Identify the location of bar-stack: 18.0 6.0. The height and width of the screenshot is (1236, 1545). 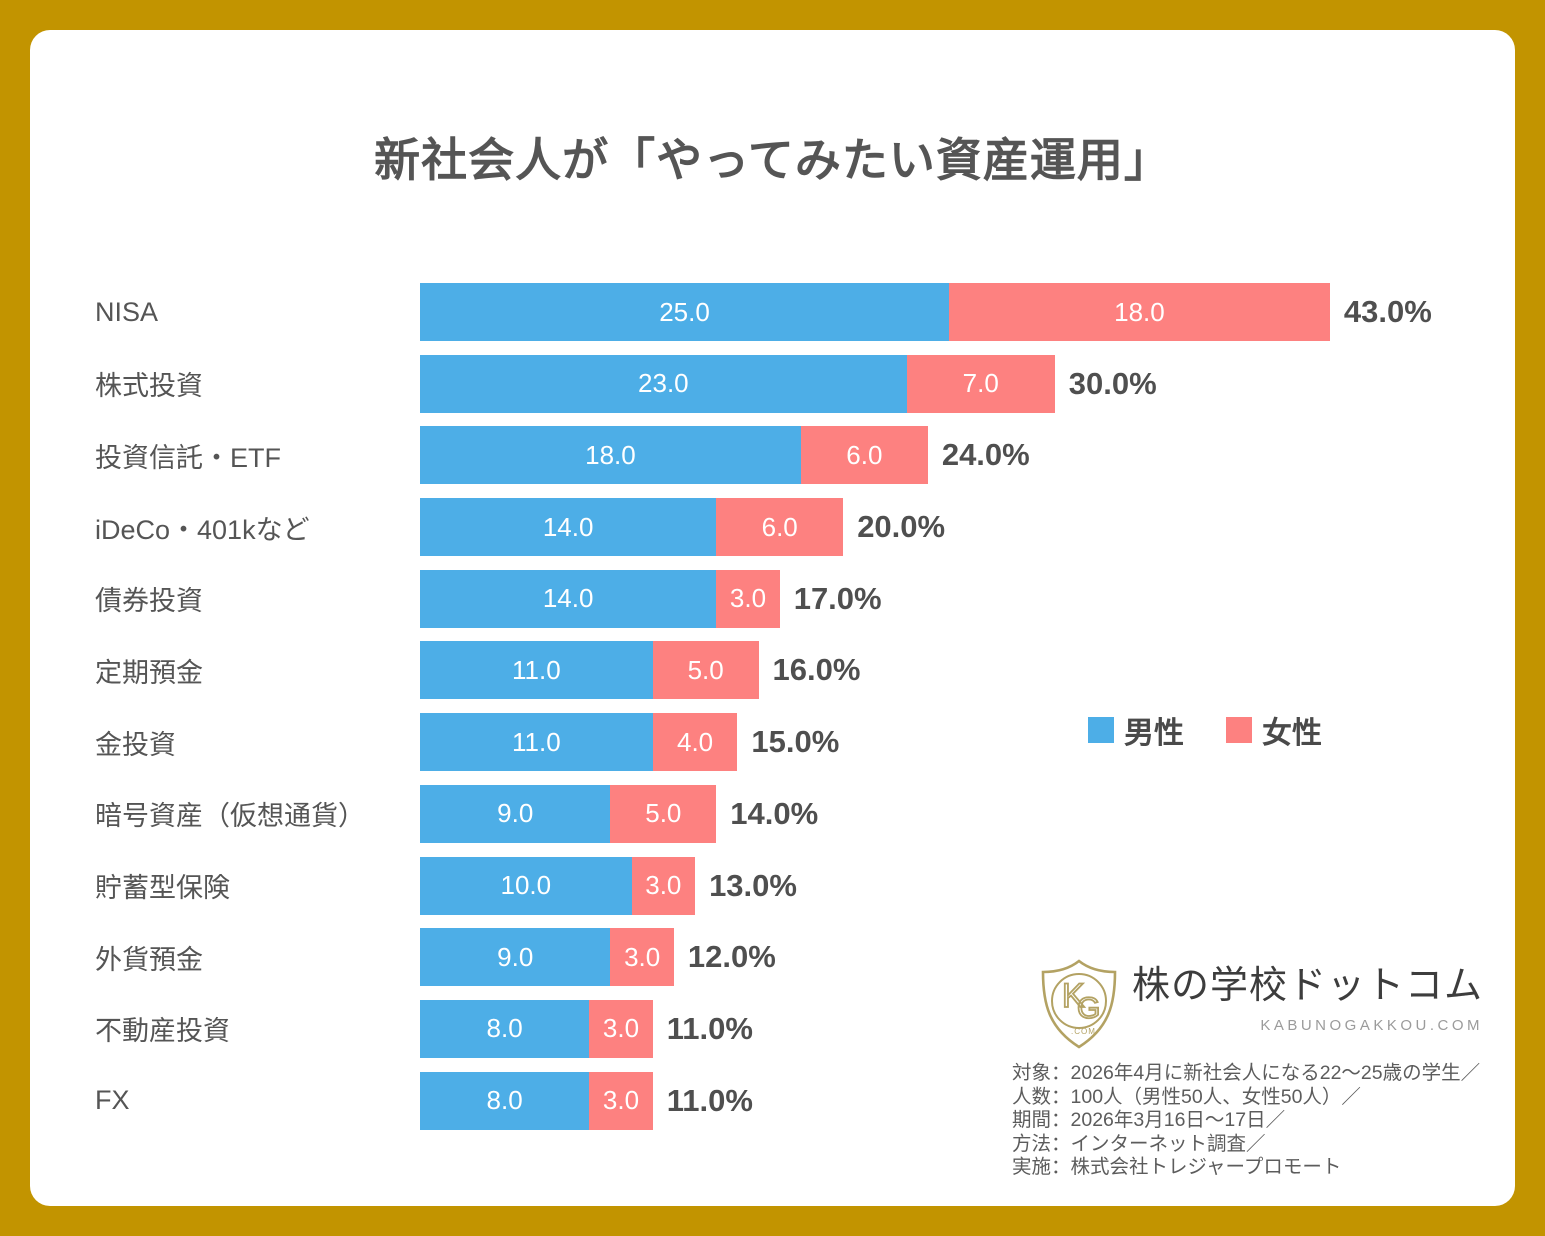
(674, 455).